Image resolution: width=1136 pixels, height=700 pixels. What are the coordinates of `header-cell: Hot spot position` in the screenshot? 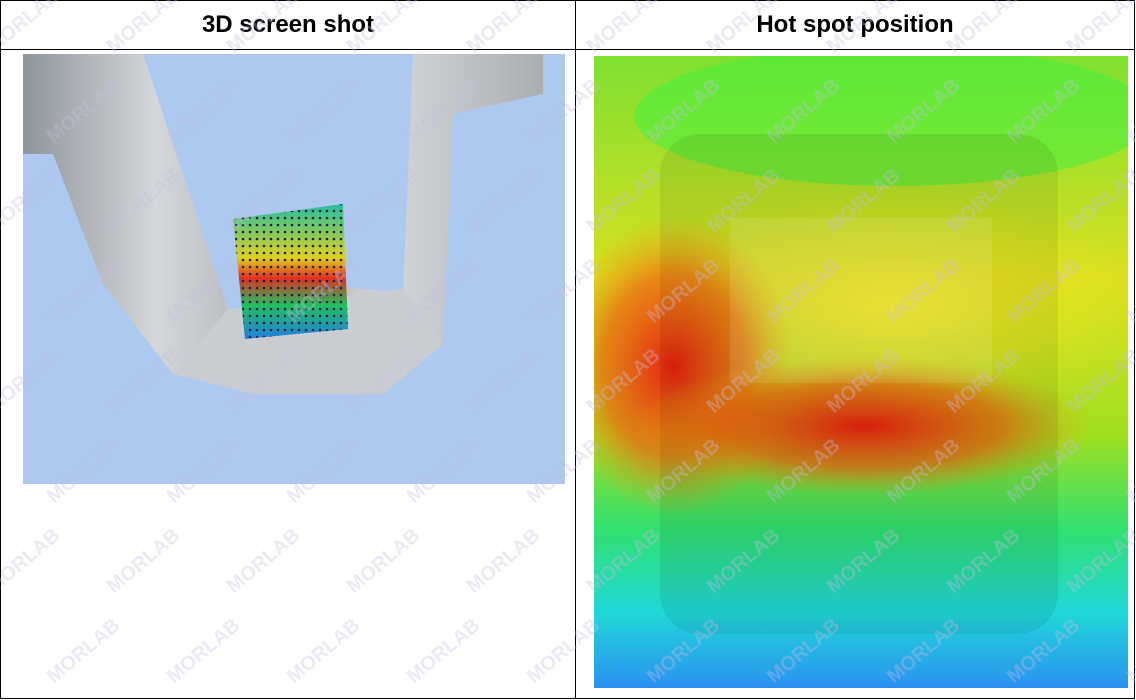 It's located at (855, 25).